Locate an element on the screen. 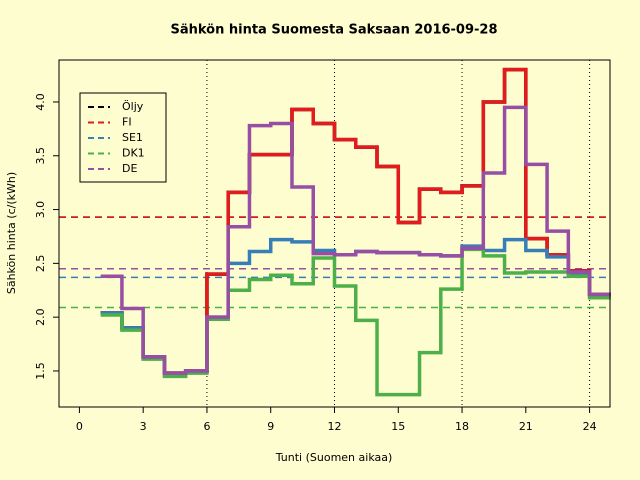 This screenshot has width=640, height=480. x-tick-label: 9 is located at coordinates (270, 426).